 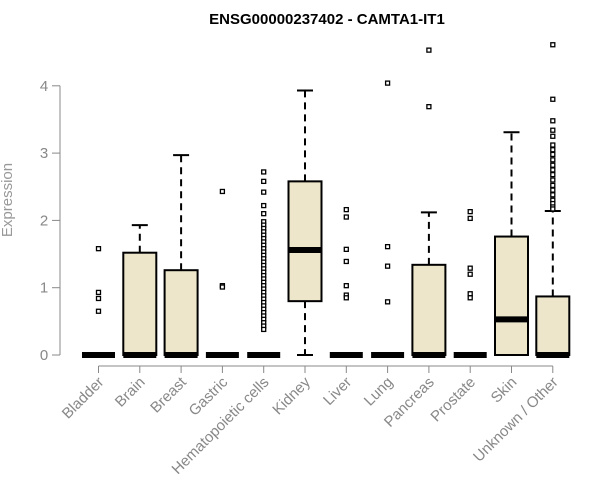 I want to click on y-tick-label: 1, so click(x=44, y=288).